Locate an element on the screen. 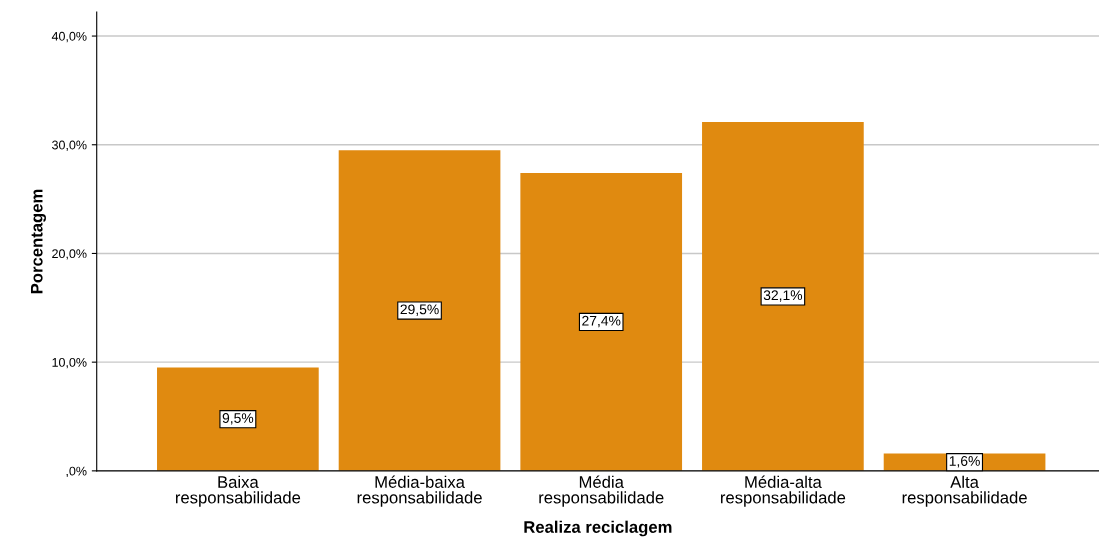 The image size is (1099, 552). x-tick-label: Média responsabilidade is located at coordinates (601, 491).